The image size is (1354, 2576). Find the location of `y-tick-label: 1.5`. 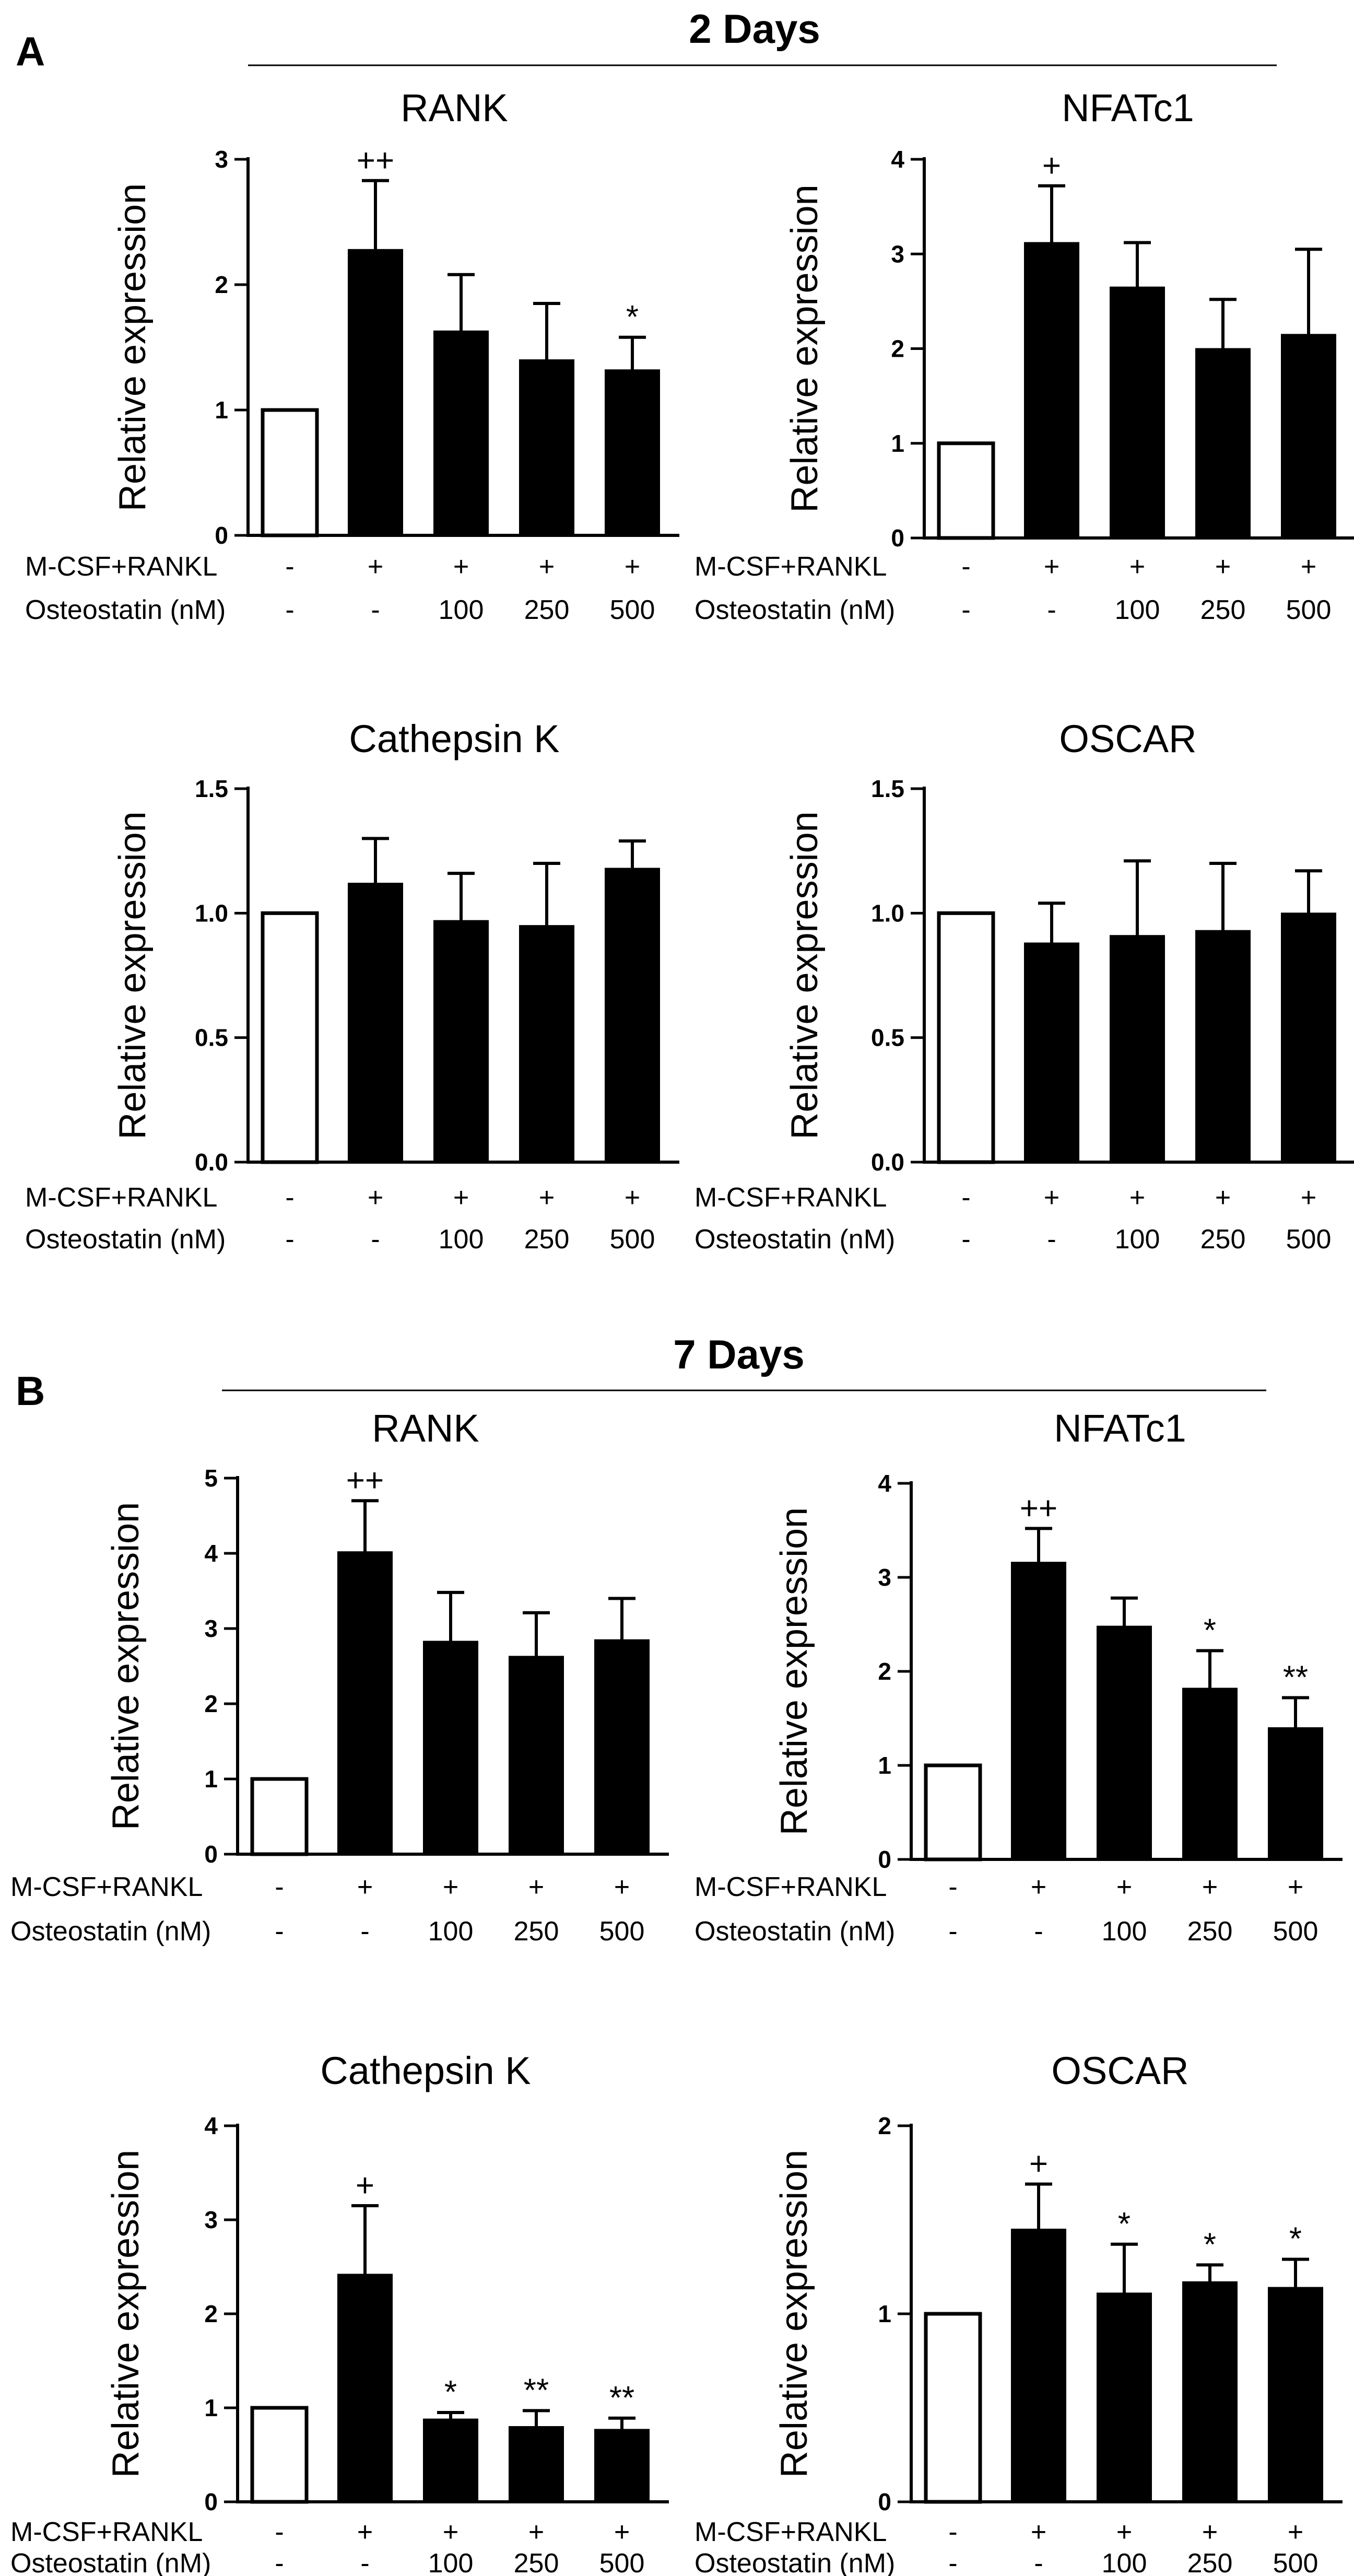

y-tick-label: 1.5 is located at coordinates (211, 788).